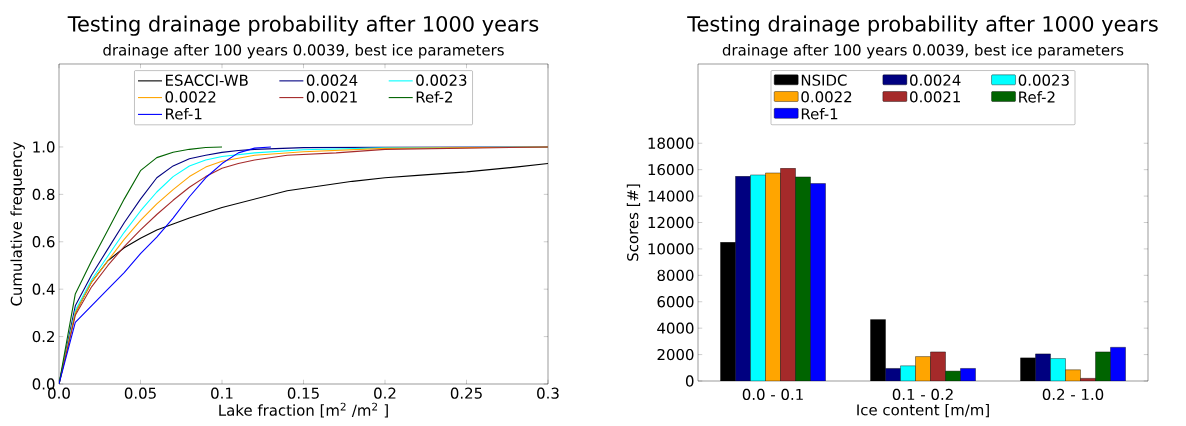 The height and width of the screenshot is (426, 1186). What do you see at coordinates (303, 393) in the screenshot?
I see `x-tick-label: 0.15` at bounding box center [303, 393].